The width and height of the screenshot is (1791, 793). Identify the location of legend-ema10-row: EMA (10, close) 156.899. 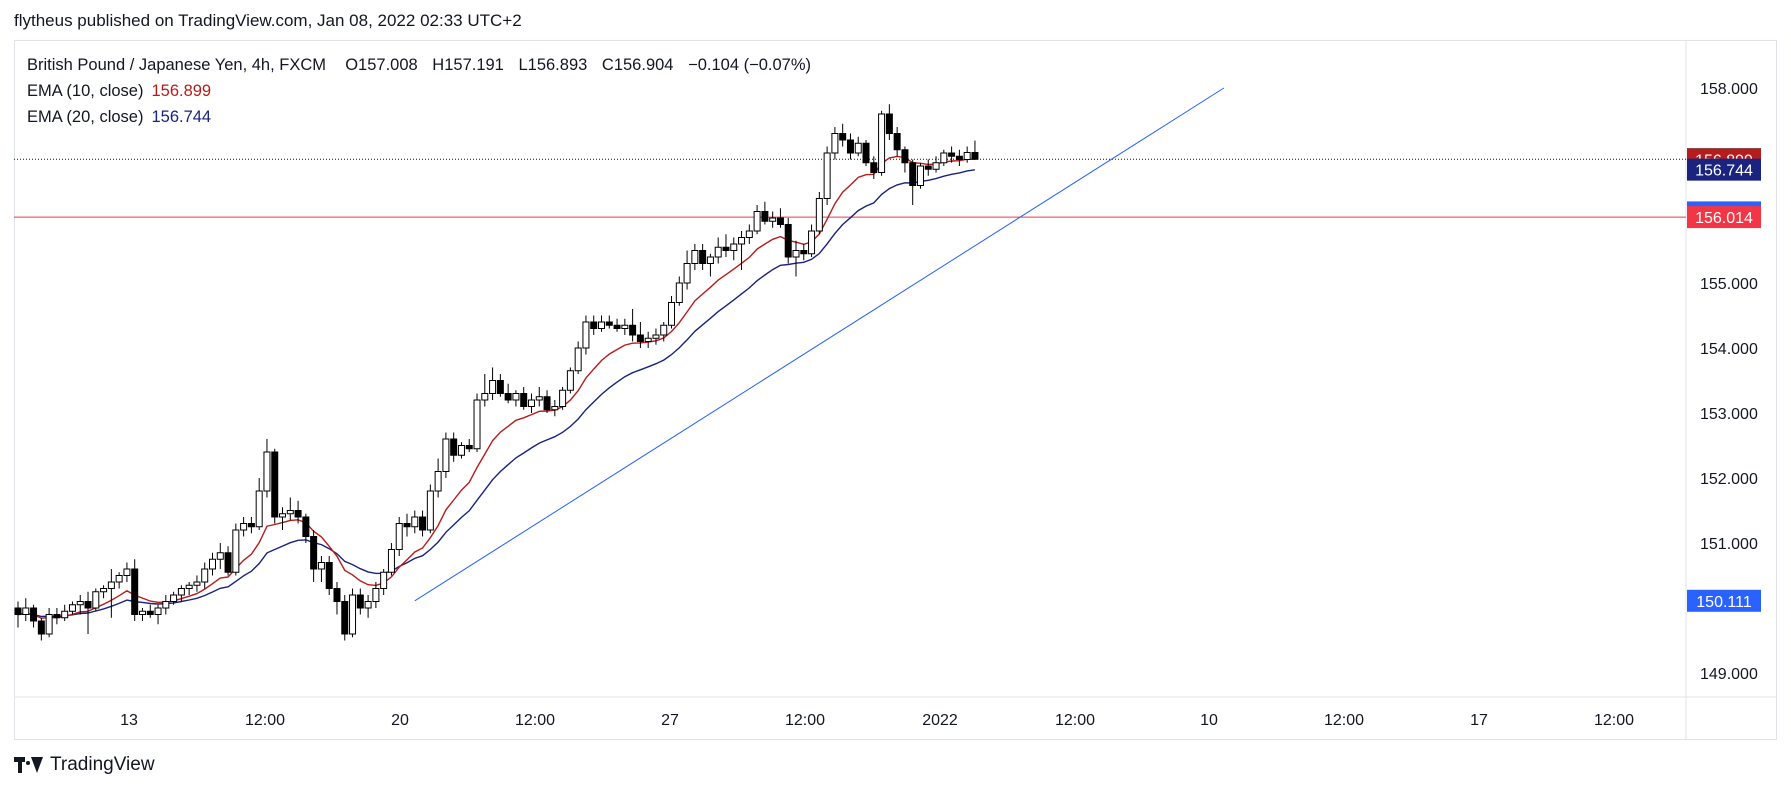
(419, 91).